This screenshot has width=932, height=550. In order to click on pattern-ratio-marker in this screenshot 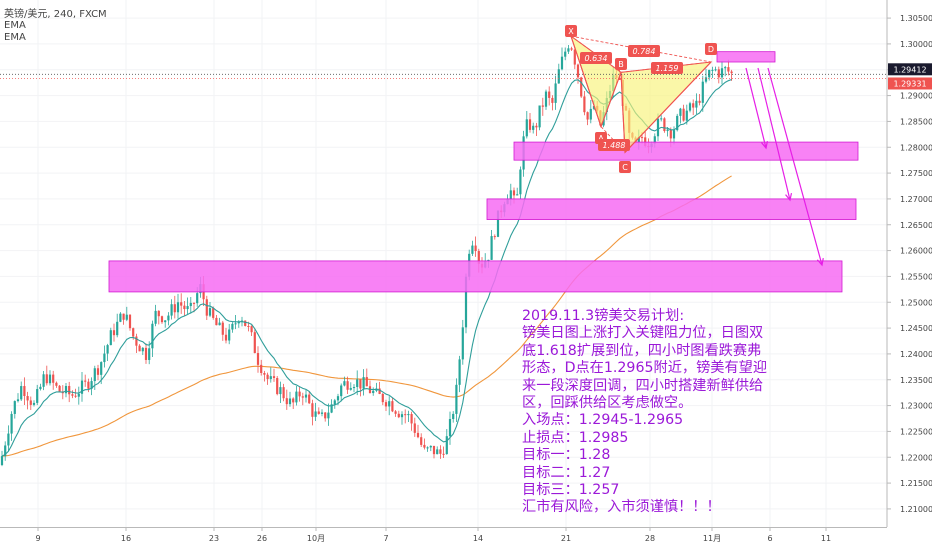, I will do `click(614, 145)`.